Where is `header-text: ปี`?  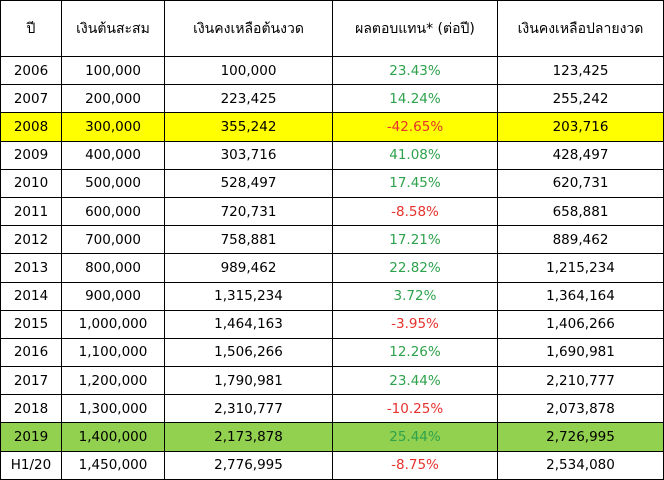 header-text: ปี is located at coordinates (31, 28).